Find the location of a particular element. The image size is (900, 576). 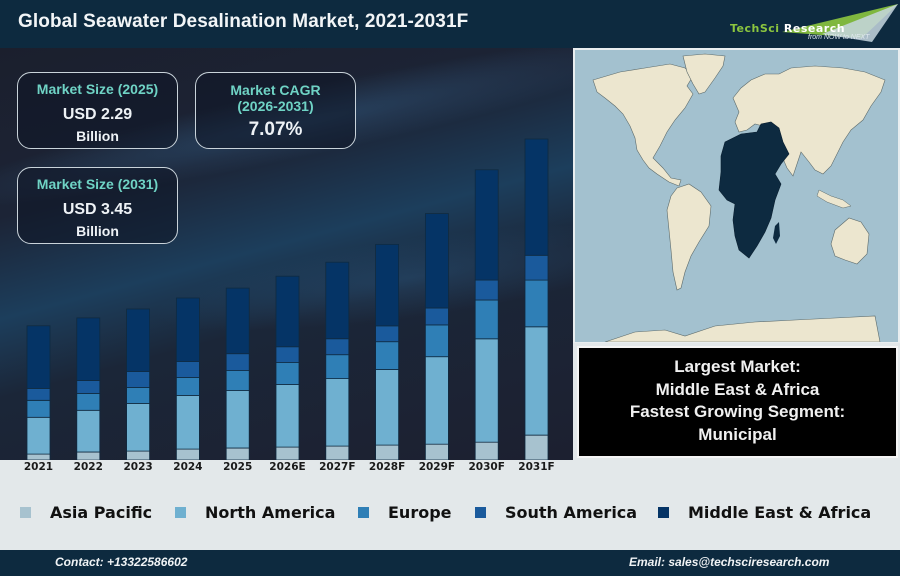

madagascar-shape is located at coordinates (776, 233).